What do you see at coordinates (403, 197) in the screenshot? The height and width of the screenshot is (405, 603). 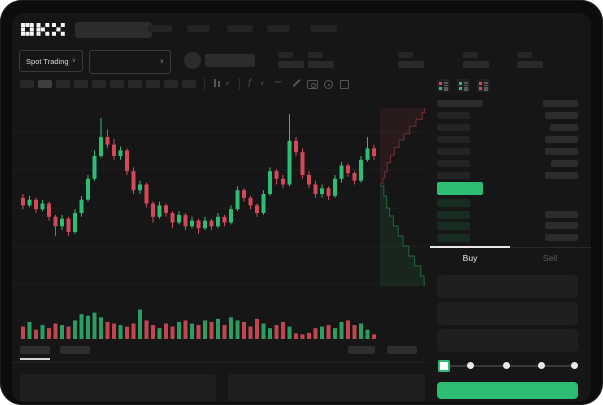 I see `depth-chart` at bounding box center [403, 197].